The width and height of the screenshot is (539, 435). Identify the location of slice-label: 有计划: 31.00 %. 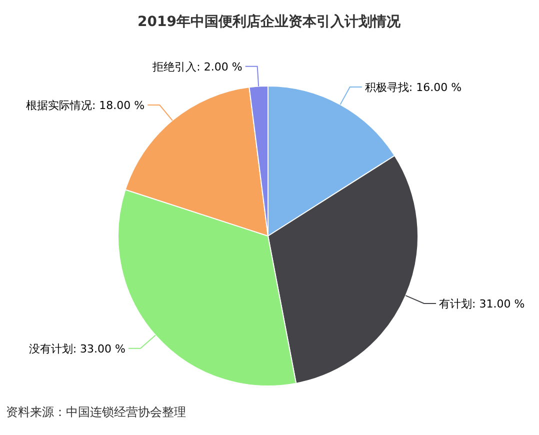
(482, 304).